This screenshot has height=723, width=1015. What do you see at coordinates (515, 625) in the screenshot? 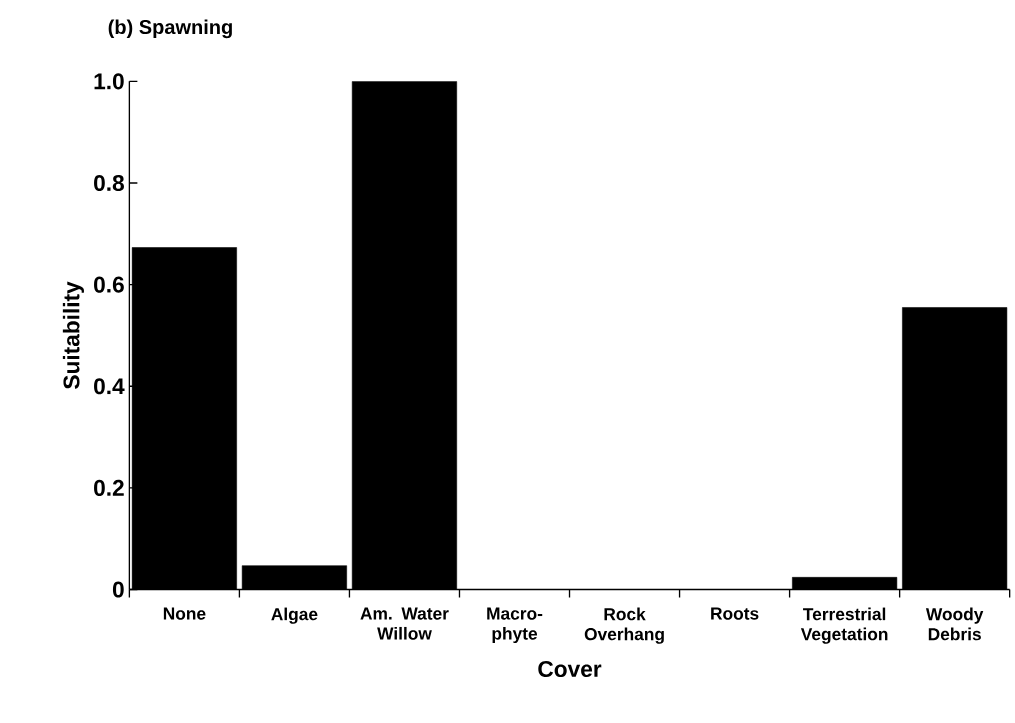
I see `x-tick-label: Macro-phyte` at bounding box center [515, 625].